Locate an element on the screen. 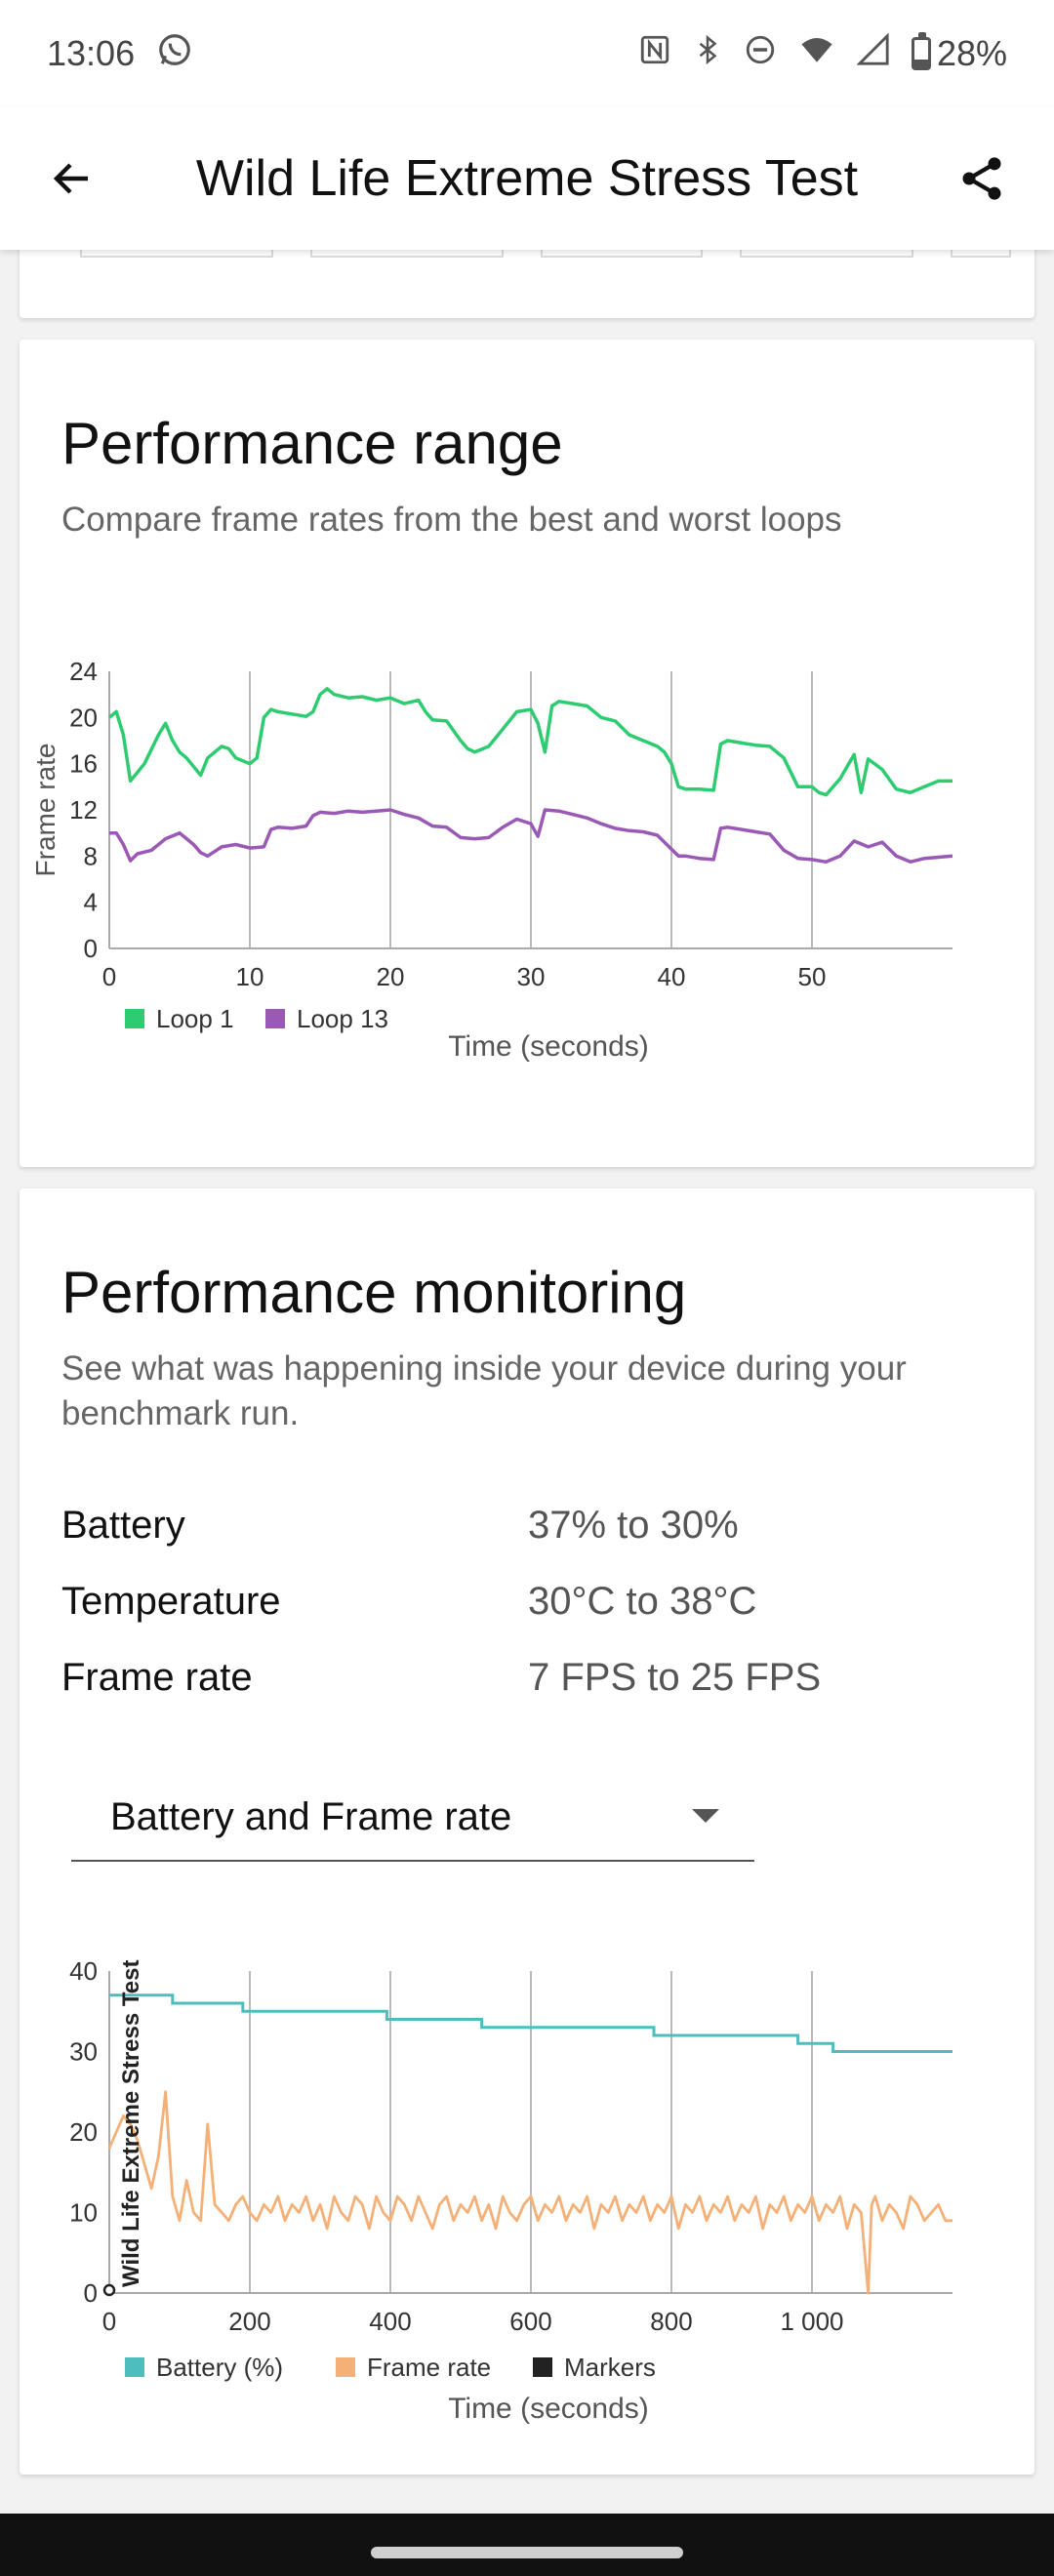 The image size is (1054, 2576). y-tick-label: 8 is located at coordinates (91, 855).